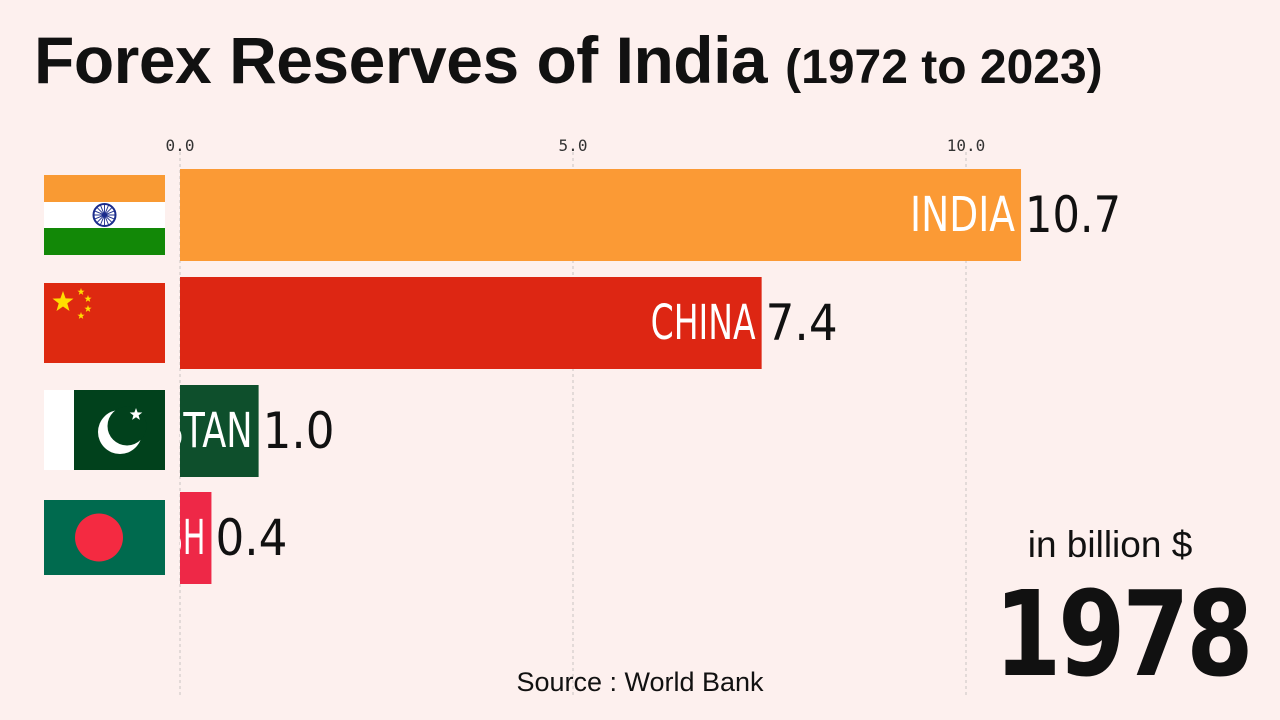  What do you see at coordinates (640, 682) in the screenshot?
I see `source-label: Source : World Bank` at bounding box center [640, 682].